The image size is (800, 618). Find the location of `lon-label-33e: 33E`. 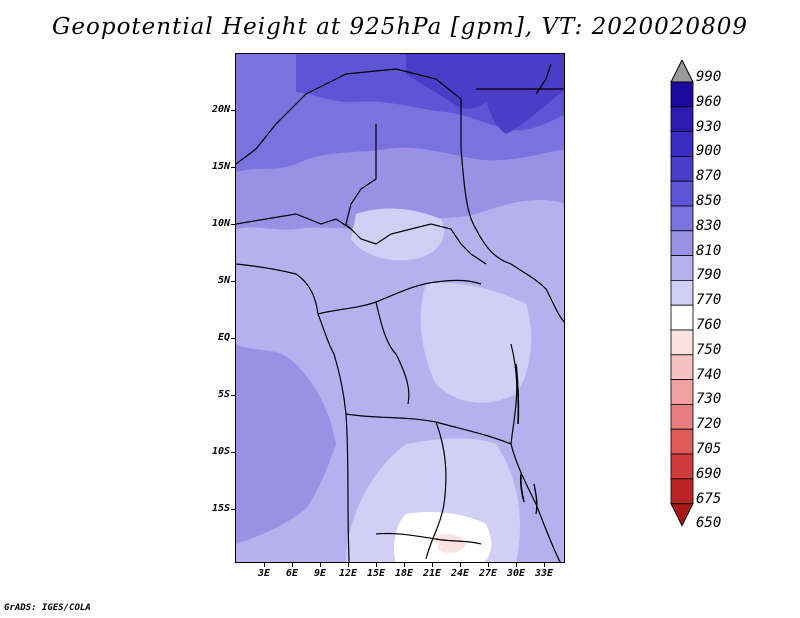

lon-label-33e: 33E is located at coordinates (544, 573).